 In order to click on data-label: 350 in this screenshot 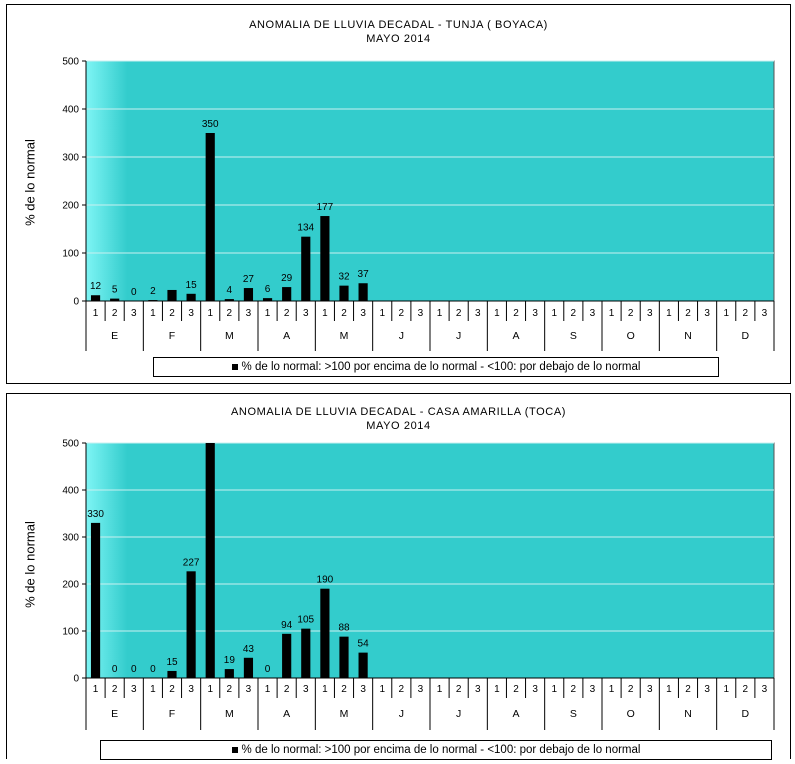, I will do `click(210, 124)`.